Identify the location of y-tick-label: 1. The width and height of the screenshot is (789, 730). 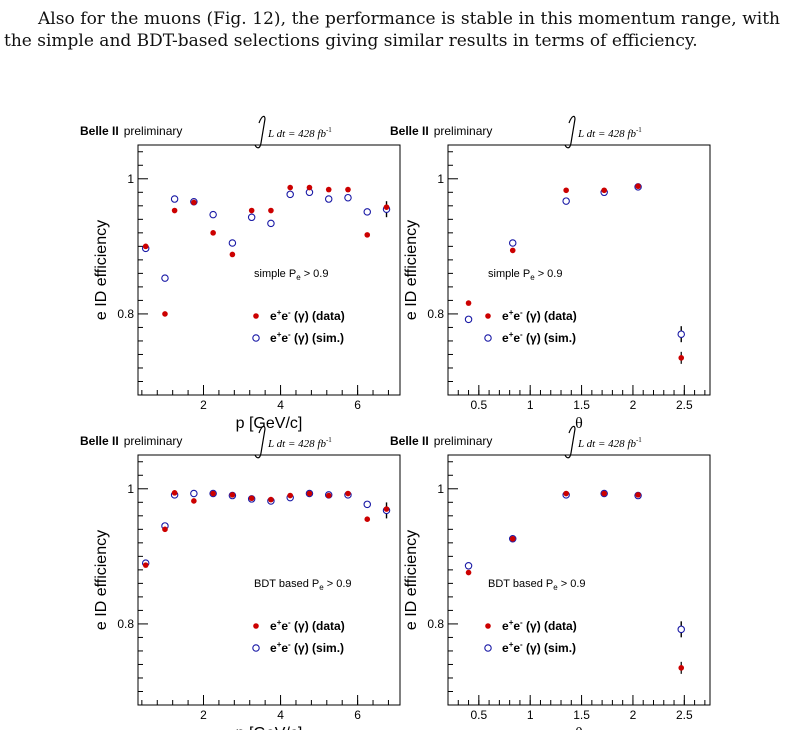
(130, 179).